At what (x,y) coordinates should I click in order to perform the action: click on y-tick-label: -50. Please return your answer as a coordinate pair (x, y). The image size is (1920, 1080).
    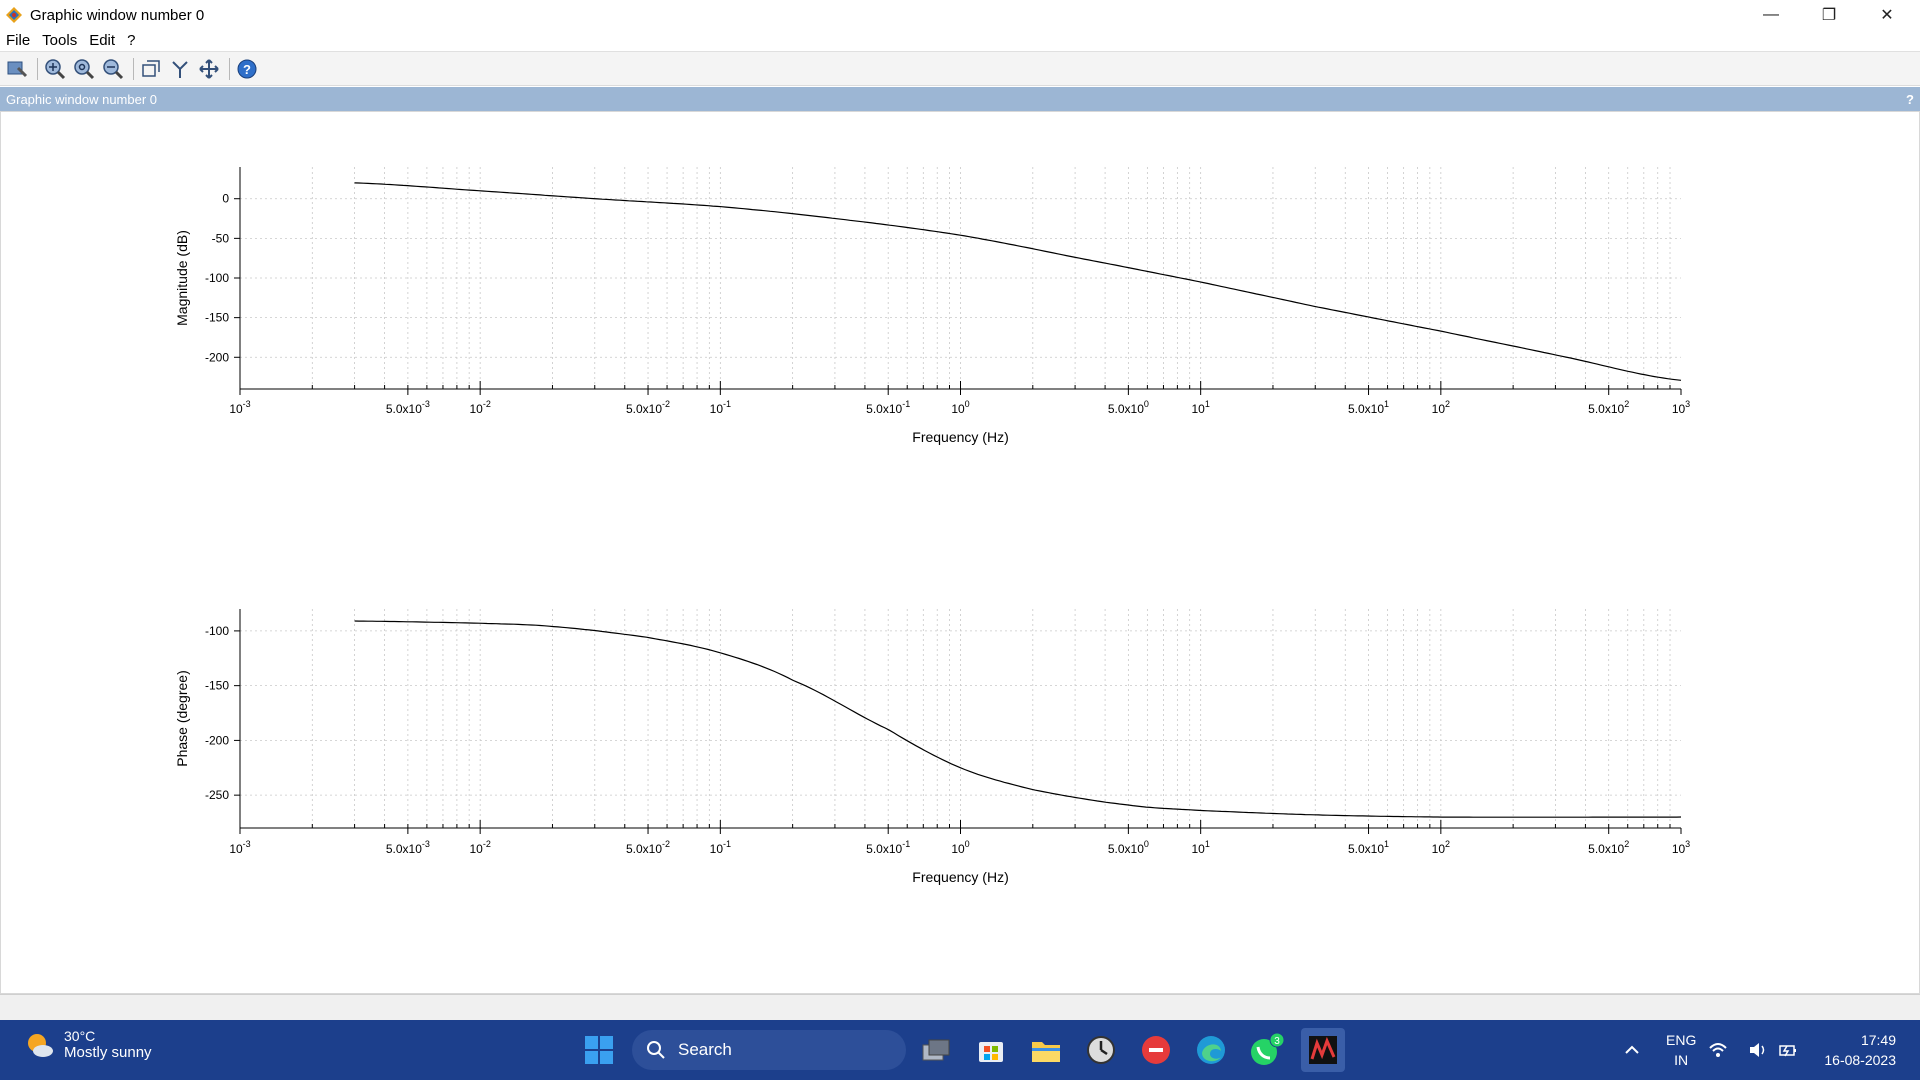
    Looking at the image, I should click on (221, 238).